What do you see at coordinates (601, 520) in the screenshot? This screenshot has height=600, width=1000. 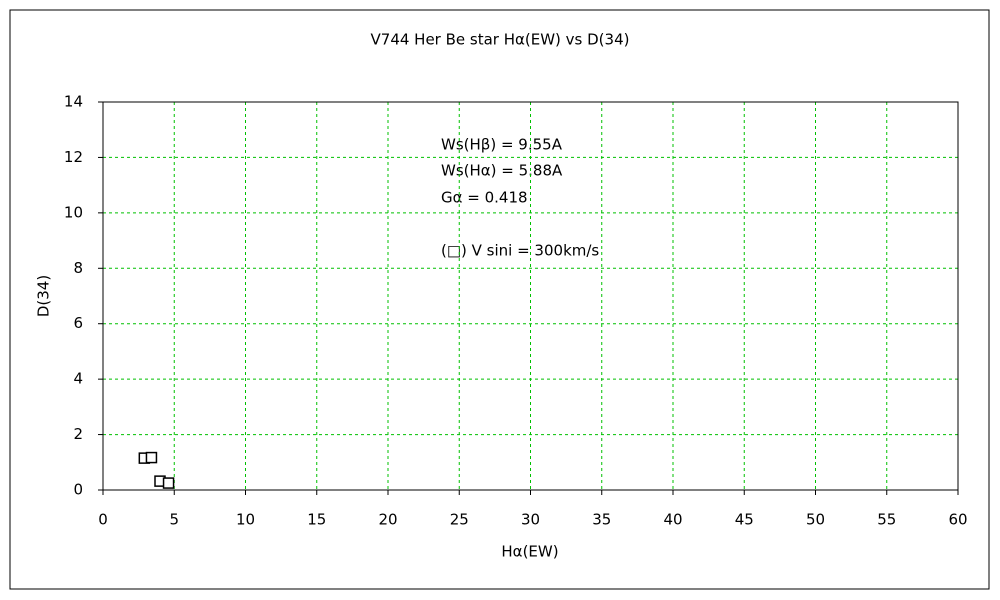 I see `x-tick-label: 35` at bounding box center [601, 520].